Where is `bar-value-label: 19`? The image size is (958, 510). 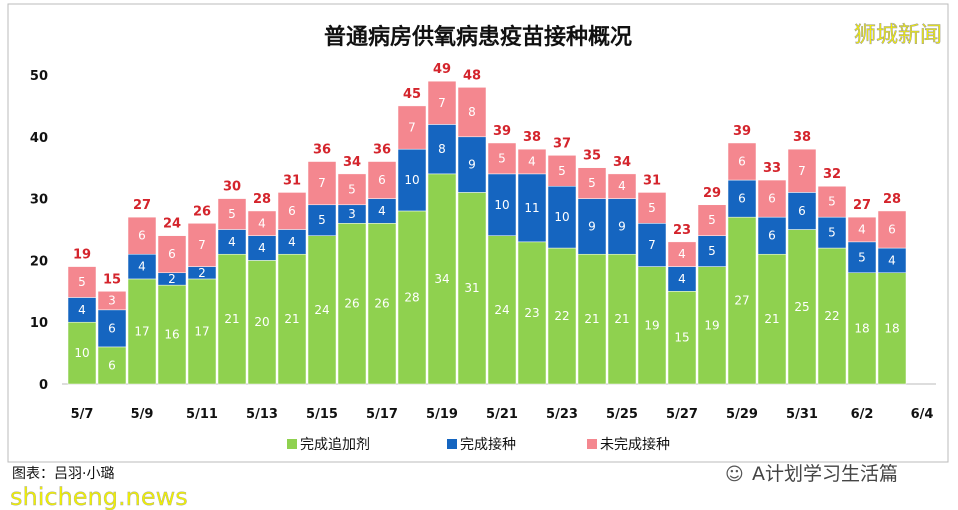
bar-value-label: 19 is located at coordinates (711, 325).